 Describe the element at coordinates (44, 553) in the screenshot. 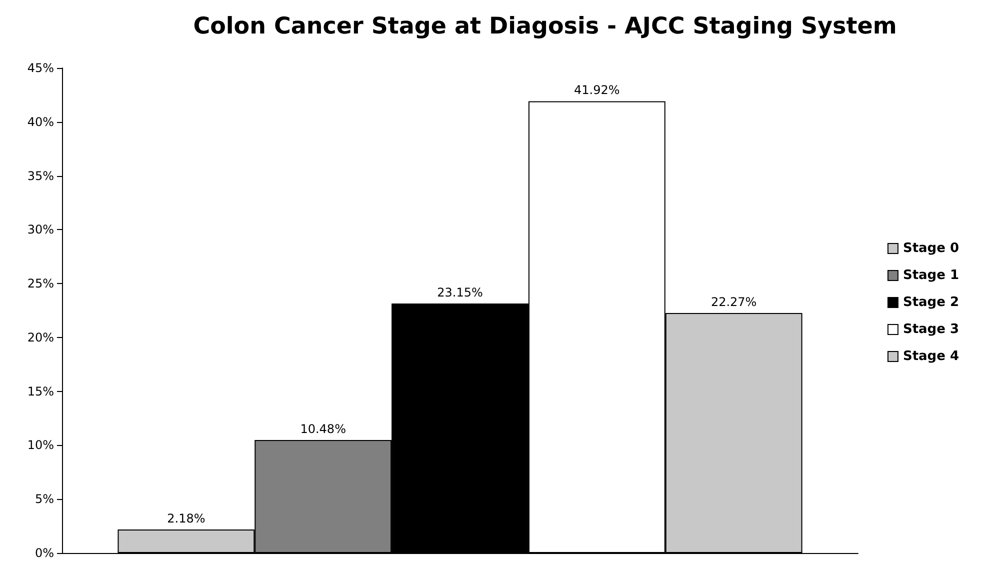

I see `y-tick-label: 0%` at that location.